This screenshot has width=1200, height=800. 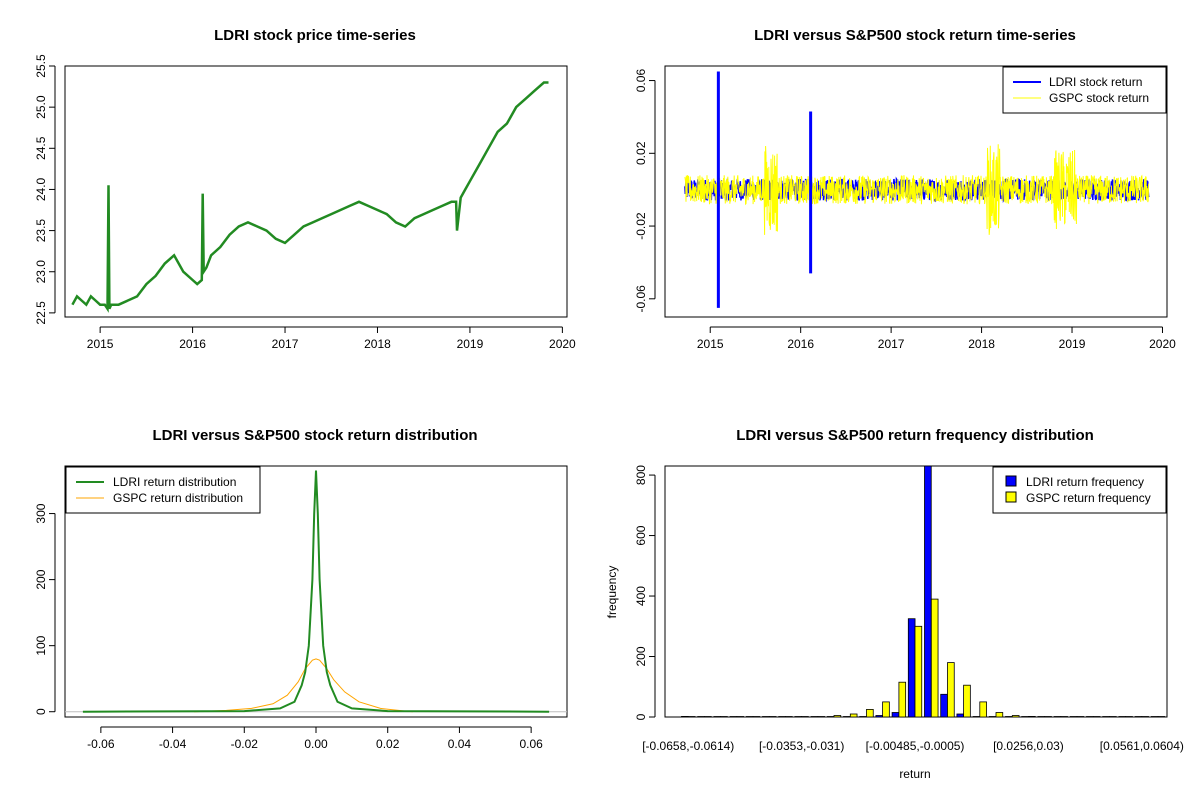 I want to click on x-tick-label: -0.04, so click(x=173, y=744).